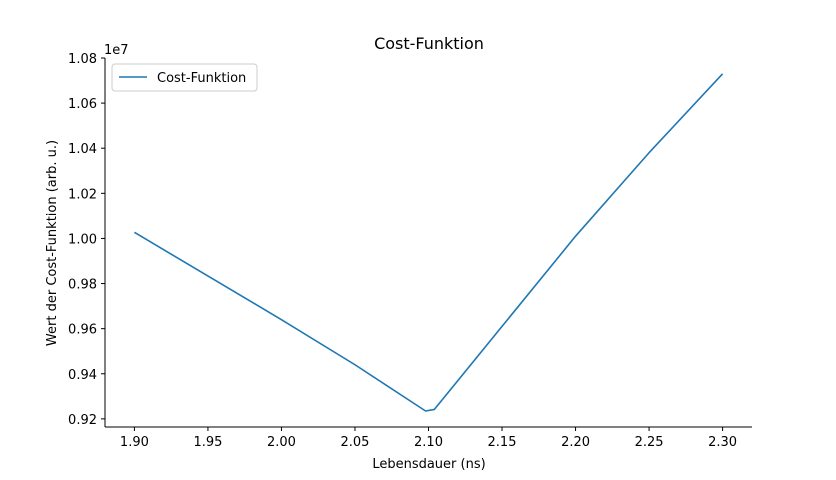 This screenshot has width=836, height=480. Describe the element at coordinates (82, 59) in the screenshot. I see `y-tick-label: 1.08` at that location.